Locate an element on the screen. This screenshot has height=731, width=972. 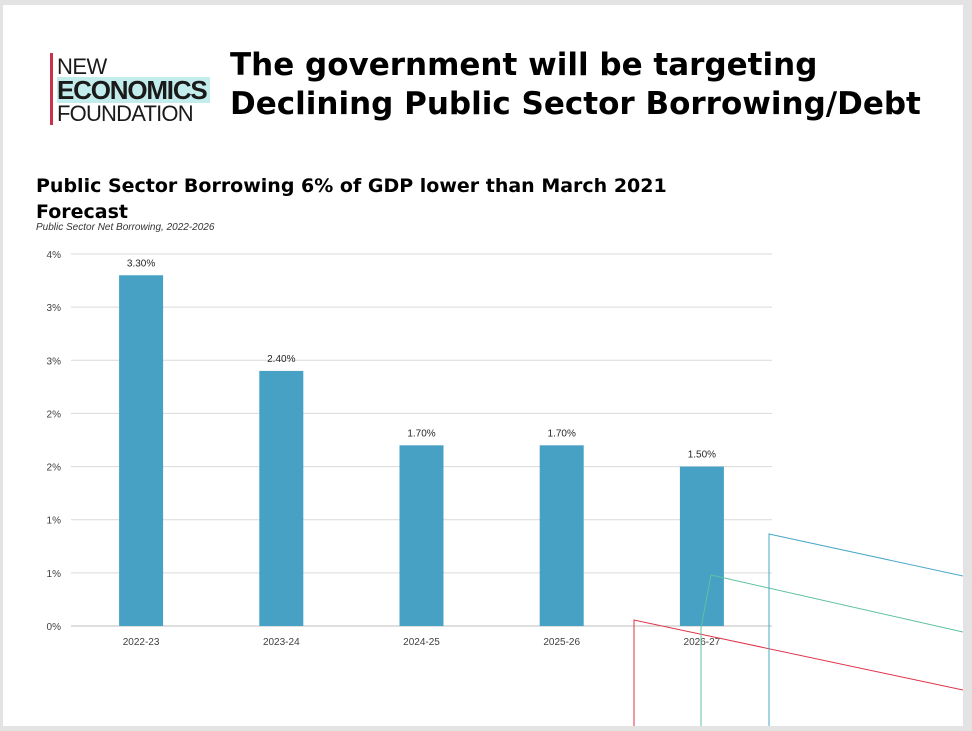
y-tick-label: 0% is located at coordinates (54, 627).